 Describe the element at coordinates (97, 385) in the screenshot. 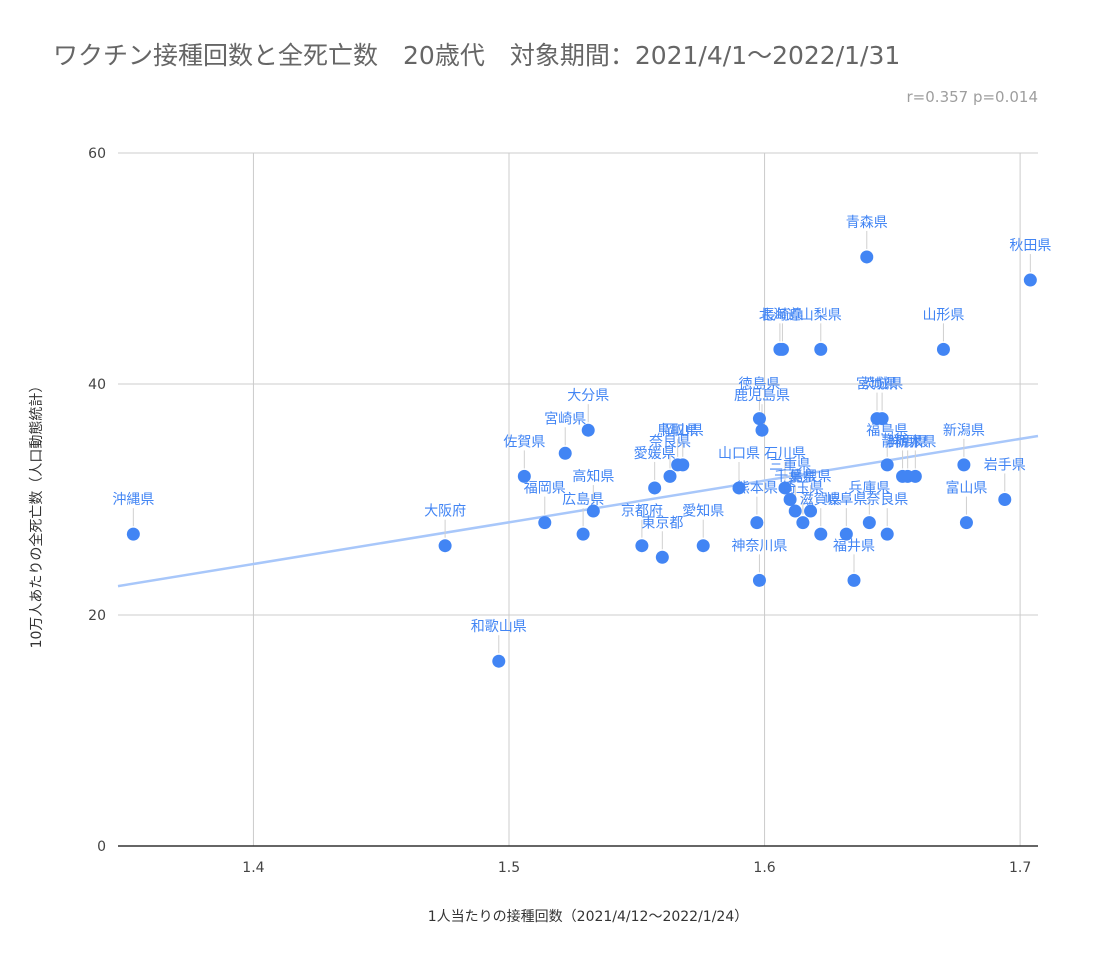

I see `y-tick-label: 40` at that location.